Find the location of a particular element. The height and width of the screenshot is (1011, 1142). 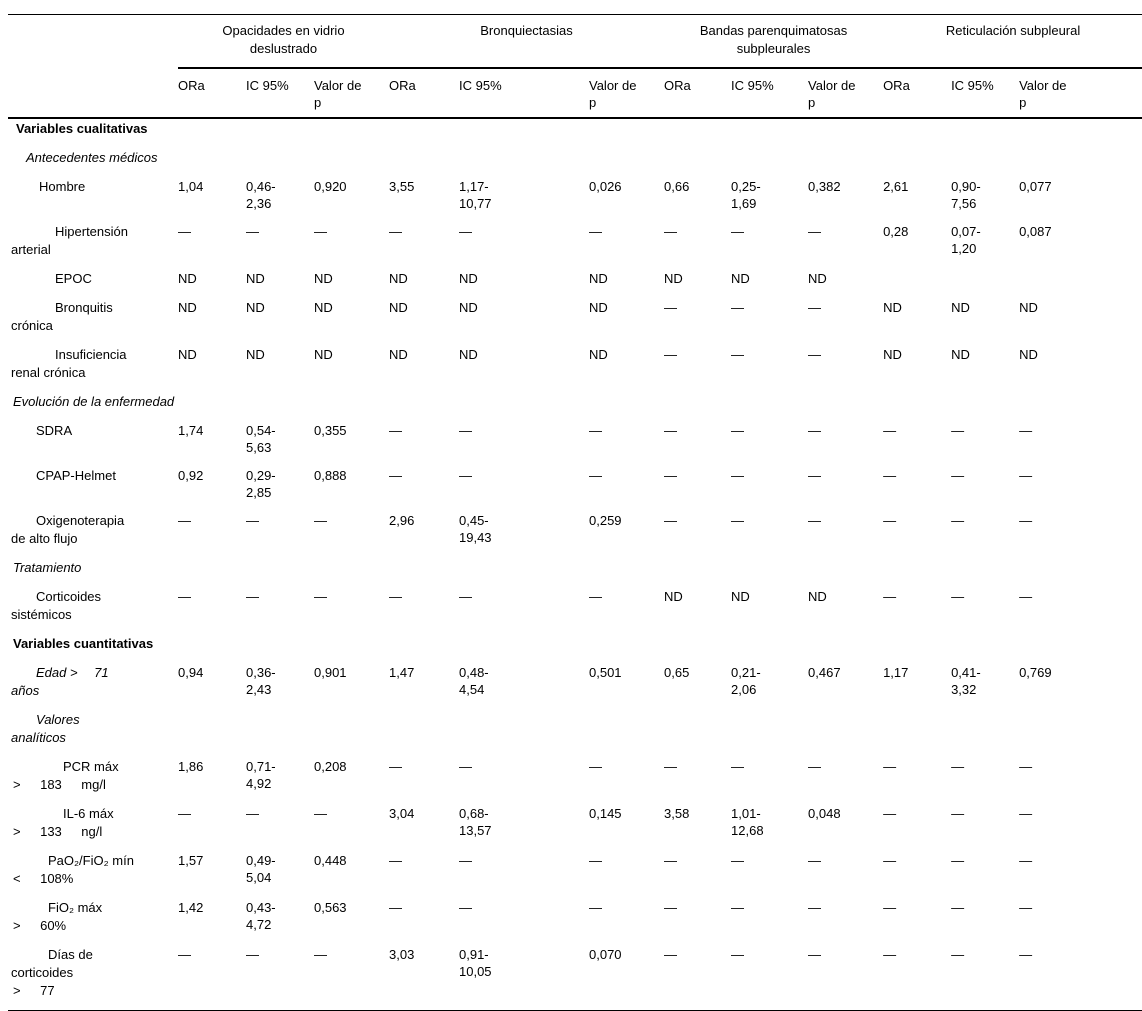

row-label-line: renal crónica is located at coordinates (48, 372).